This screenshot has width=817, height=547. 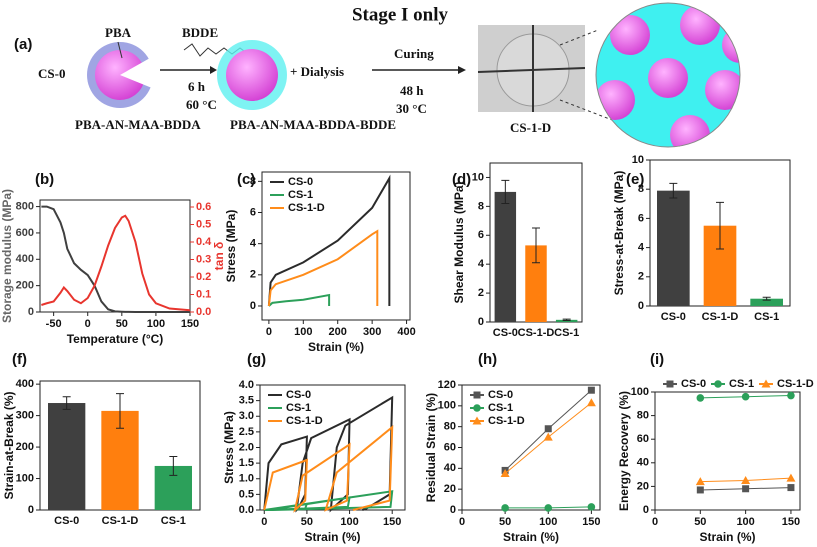 What do you see at coordinates (115, 339) in the screenshot?
I see `x-axis-label: Temperature (°C)` at bounding box center [115, 339].